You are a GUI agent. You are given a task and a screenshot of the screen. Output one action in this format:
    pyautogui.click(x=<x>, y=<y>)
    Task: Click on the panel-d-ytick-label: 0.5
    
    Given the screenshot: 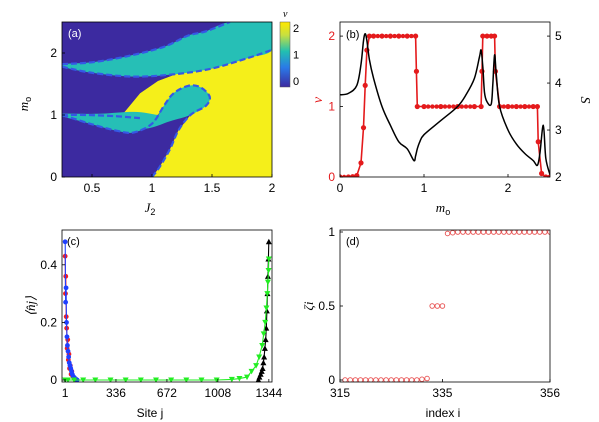 What is the action you would take?
    pyautogui.click(x=326, y=306)
    